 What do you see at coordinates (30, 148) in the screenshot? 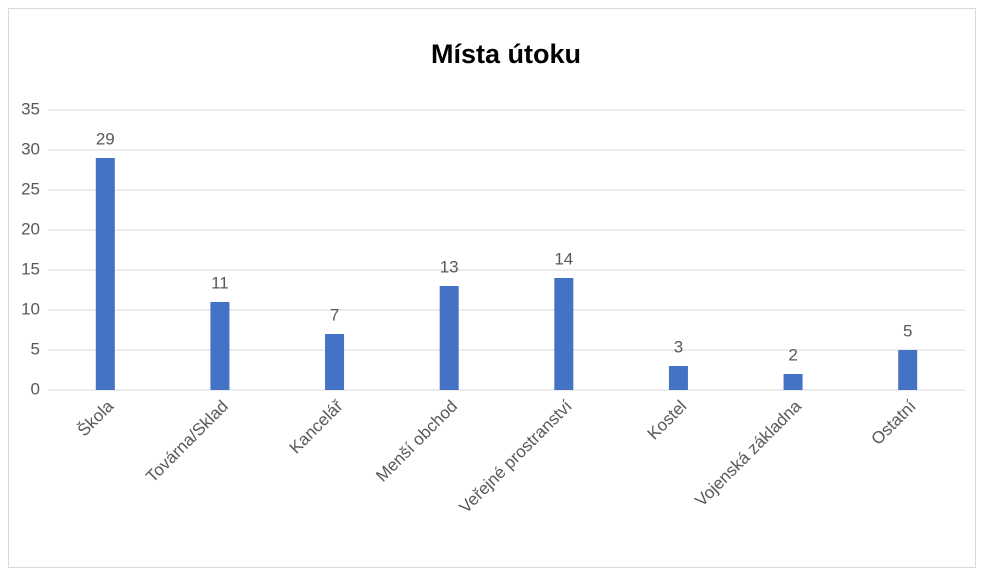
I see `y-tick-label: 30` at bounding box center [30, 148].